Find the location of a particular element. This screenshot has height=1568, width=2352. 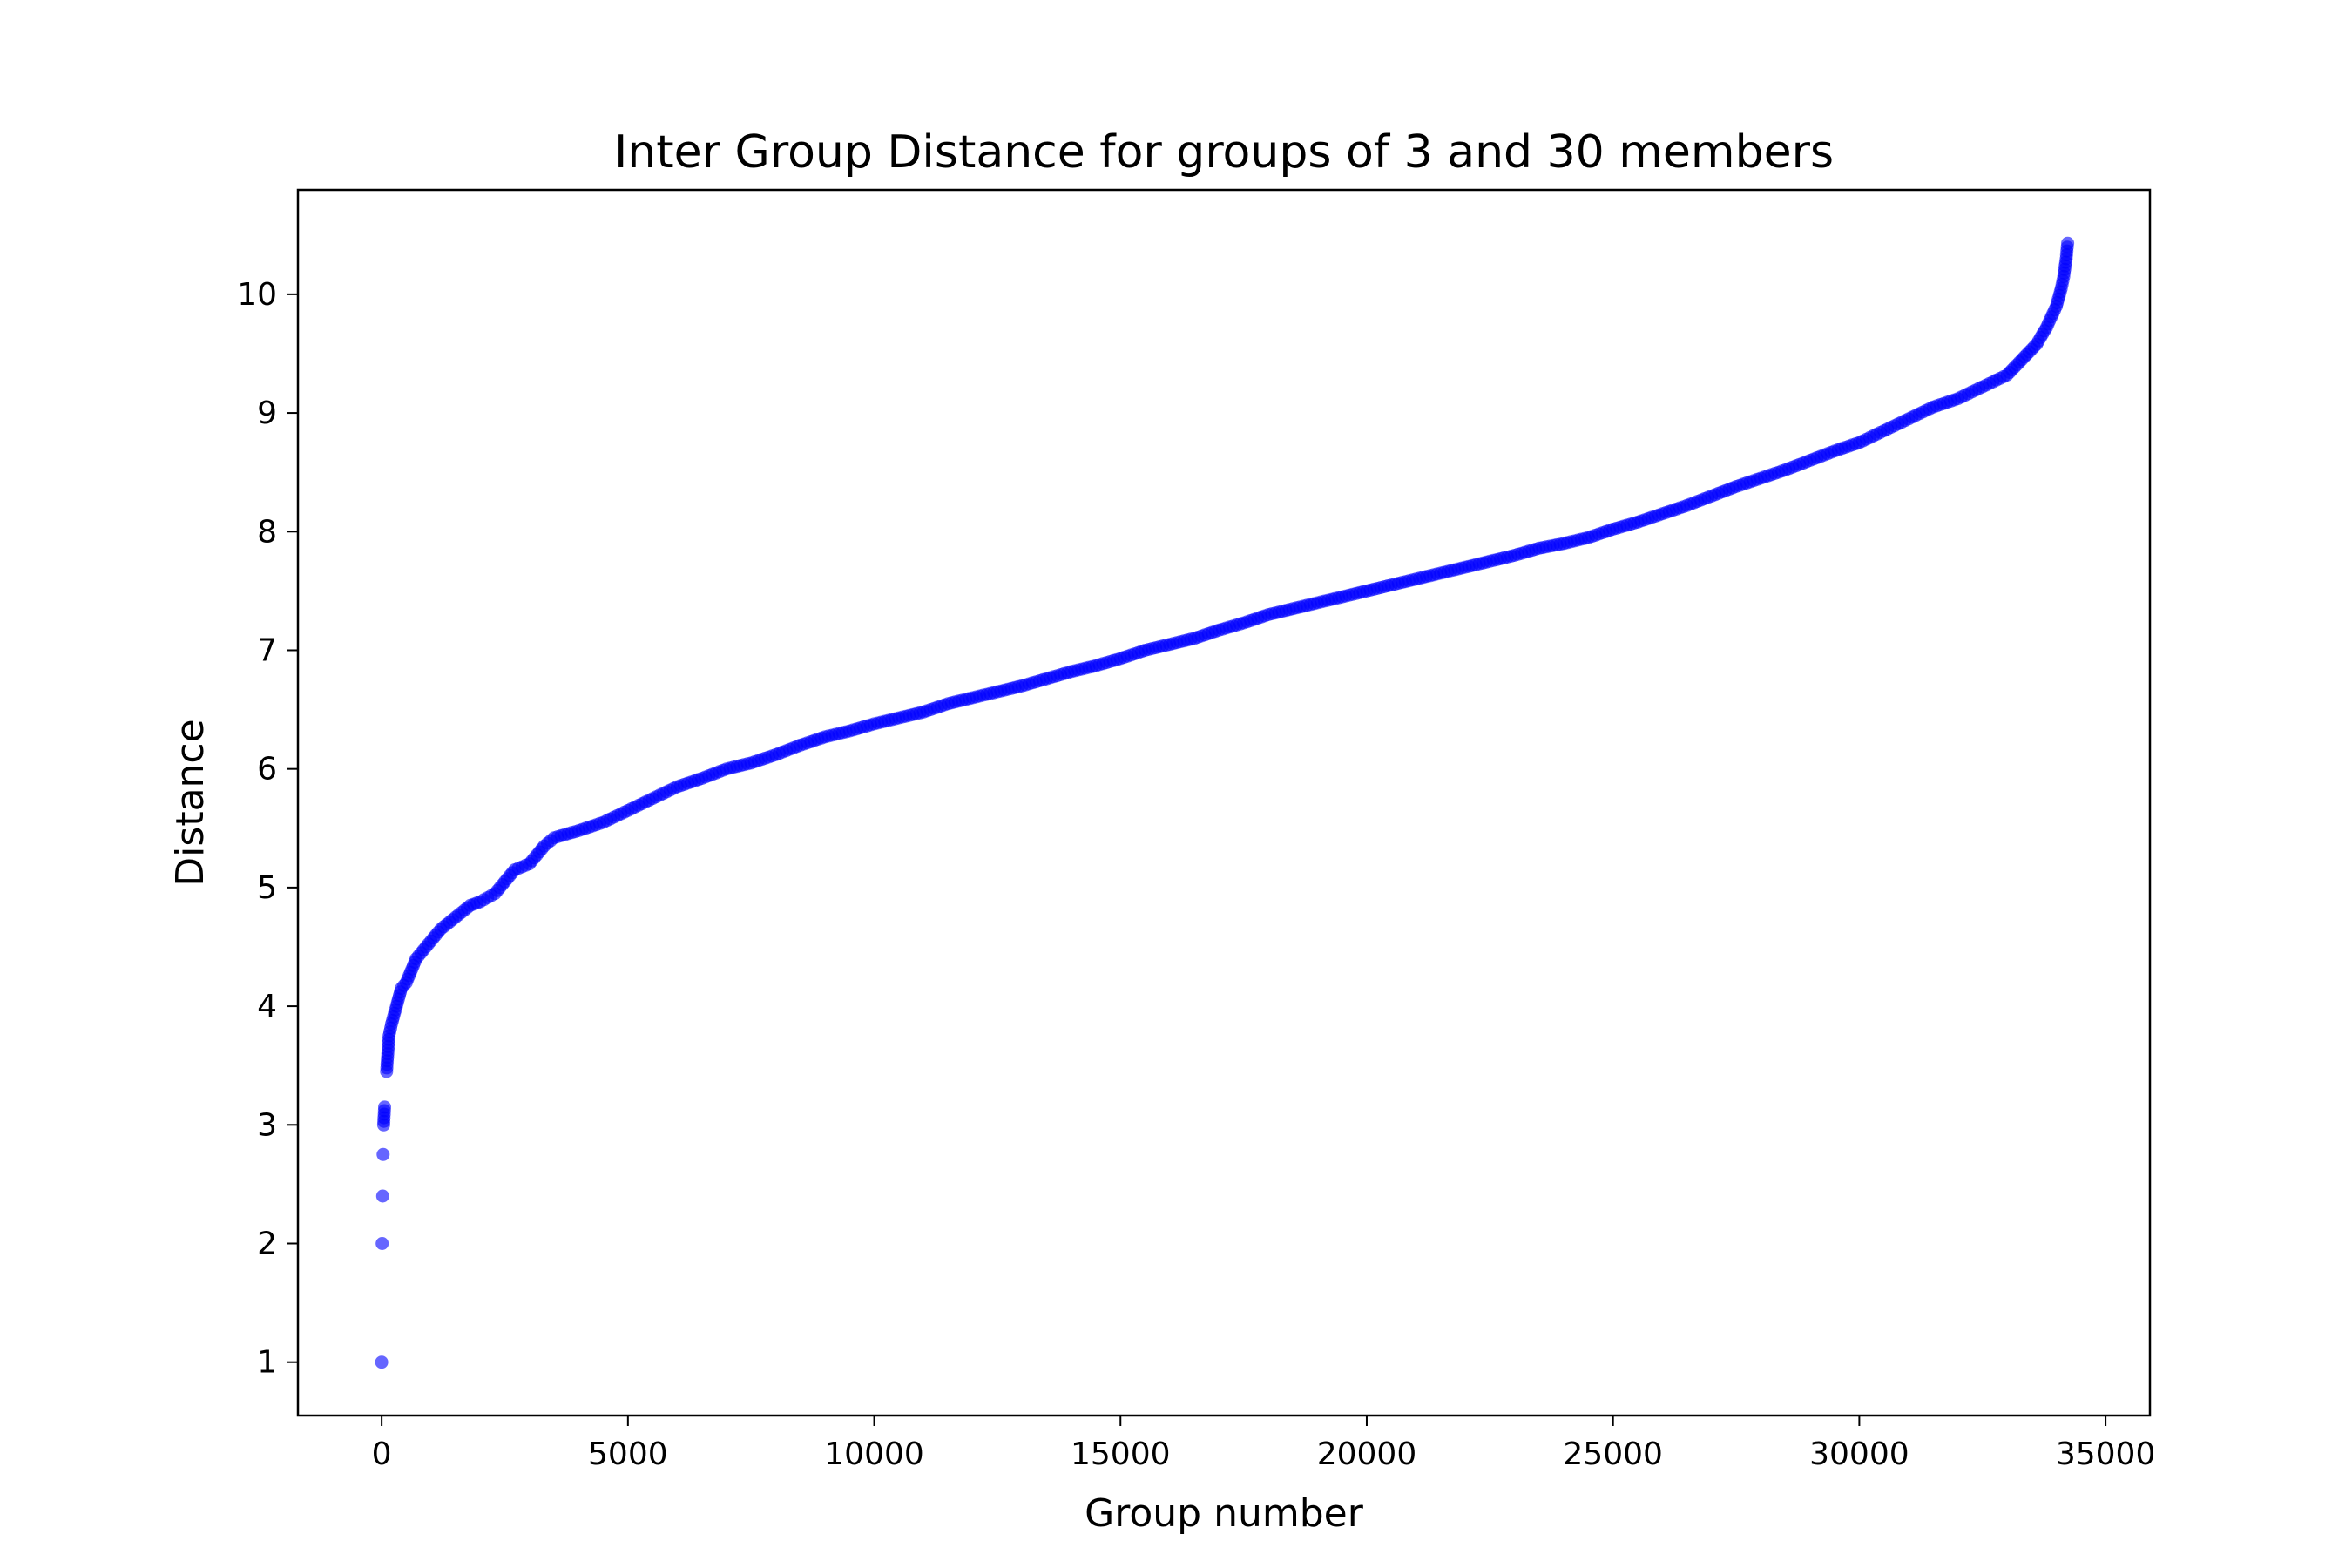

y-tick-label: 7 is located at coordinates (267, 650).